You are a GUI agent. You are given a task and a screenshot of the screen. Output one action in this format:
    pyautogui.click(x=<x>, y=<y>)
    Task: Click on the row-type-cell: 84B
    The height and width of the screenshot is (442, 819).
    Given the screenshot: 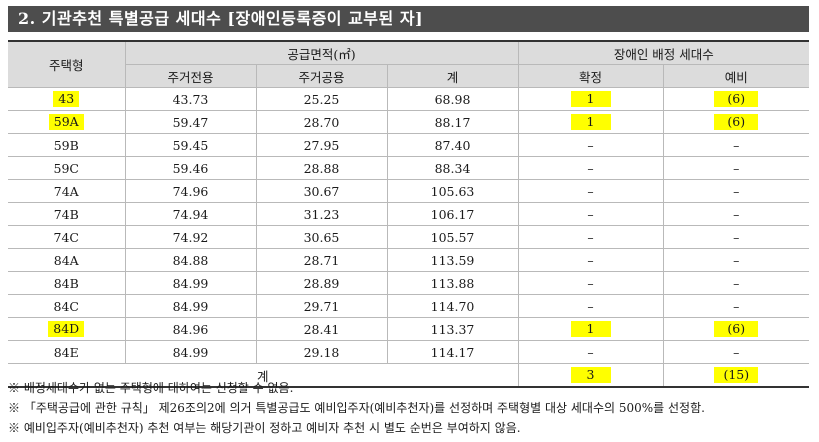 What is the action you would take?
    pyautogui.click(x=67, y=283)
    